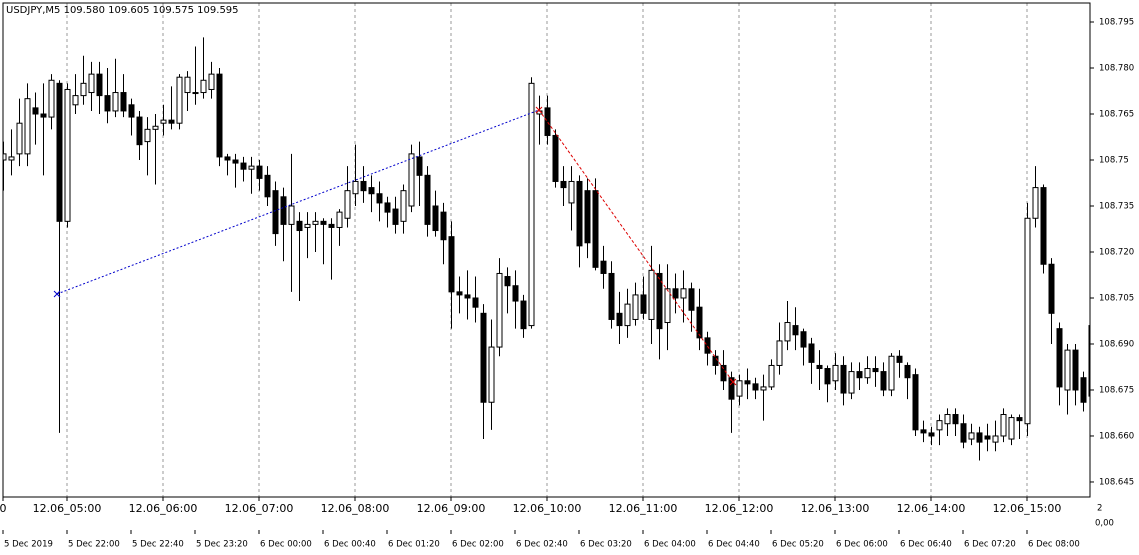 Image resolution: width=1139 pixels, height=555 pixels. What do you see at coordinates (1114, 161) in the screenshot?
I see `y-tick-label: 108.75` at bounding box center [1114, 161].